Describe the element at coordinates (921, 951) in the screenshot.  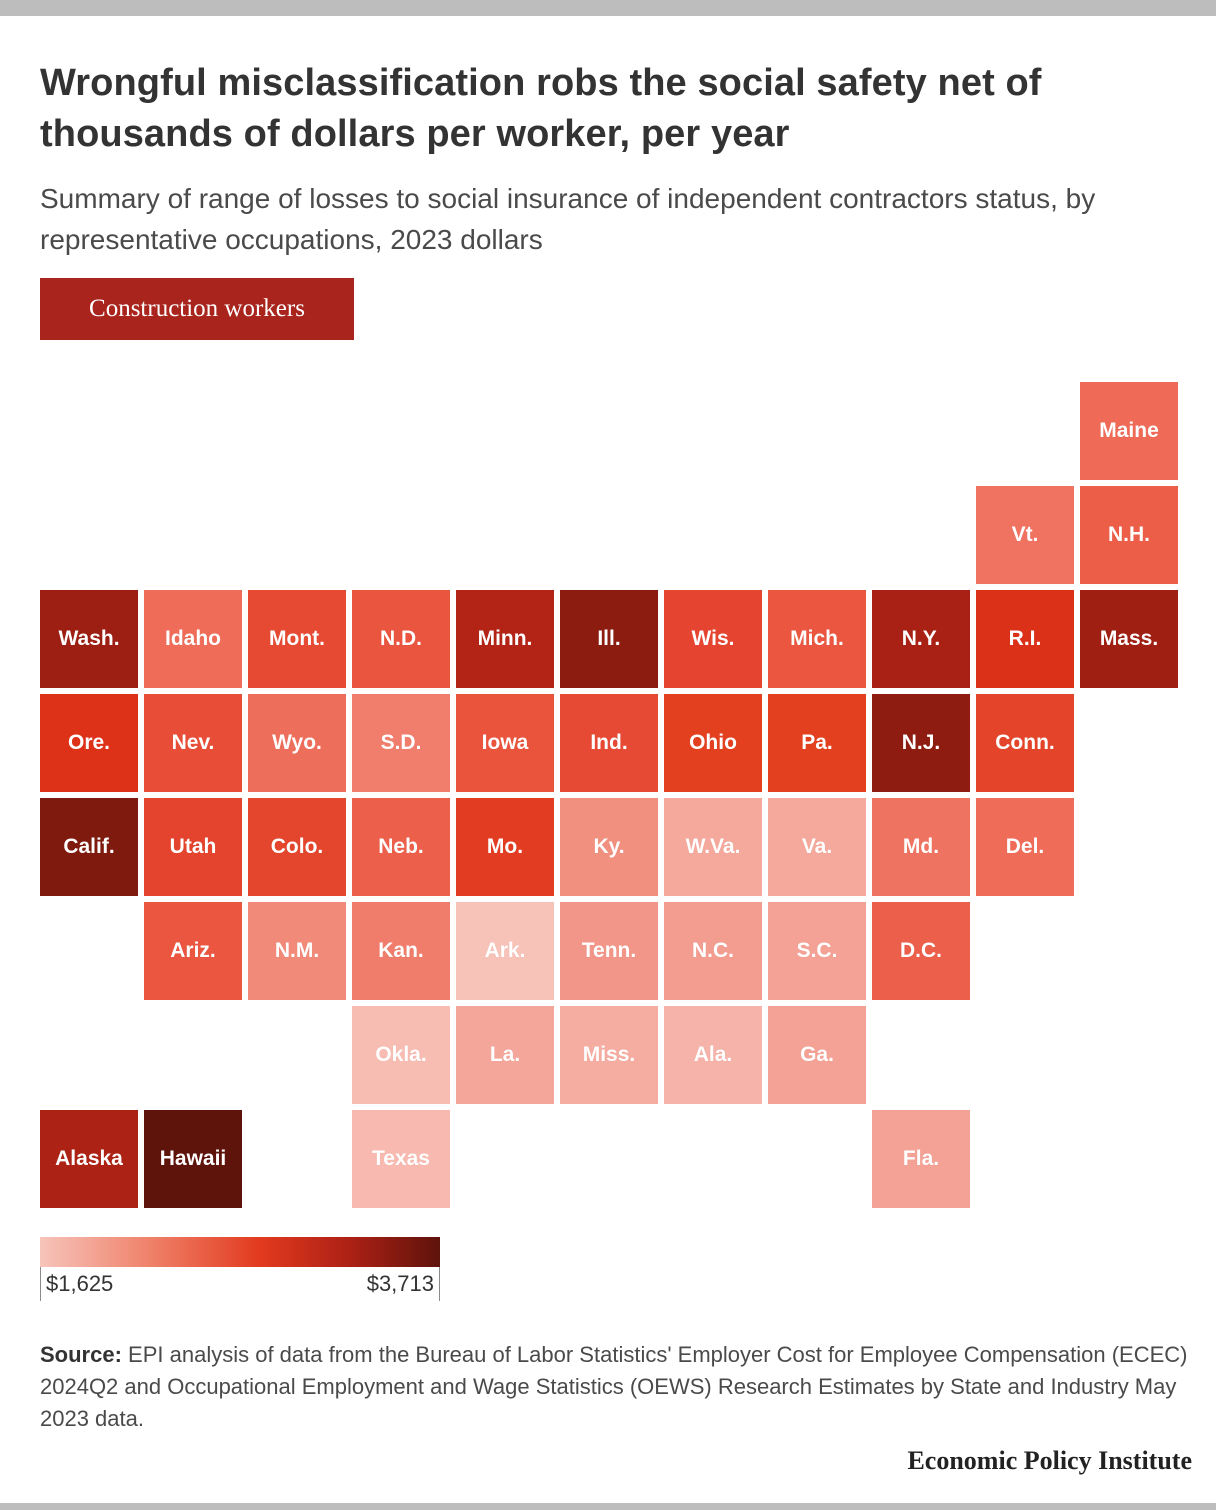
I see `state-tile-d-c: D.C.` at that location.